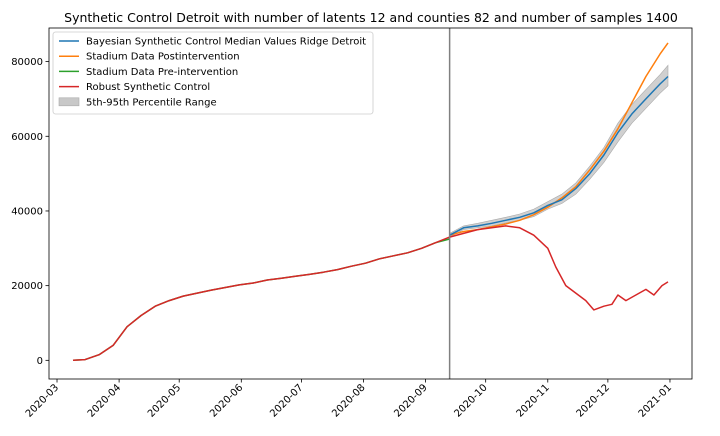 This screenshot has width=720, height=436. What do you see at coordinates (162, 72) in the screenshot?
I see `legend-label: Stadium Data Pre-intervention` at bounding box center [162, 72].